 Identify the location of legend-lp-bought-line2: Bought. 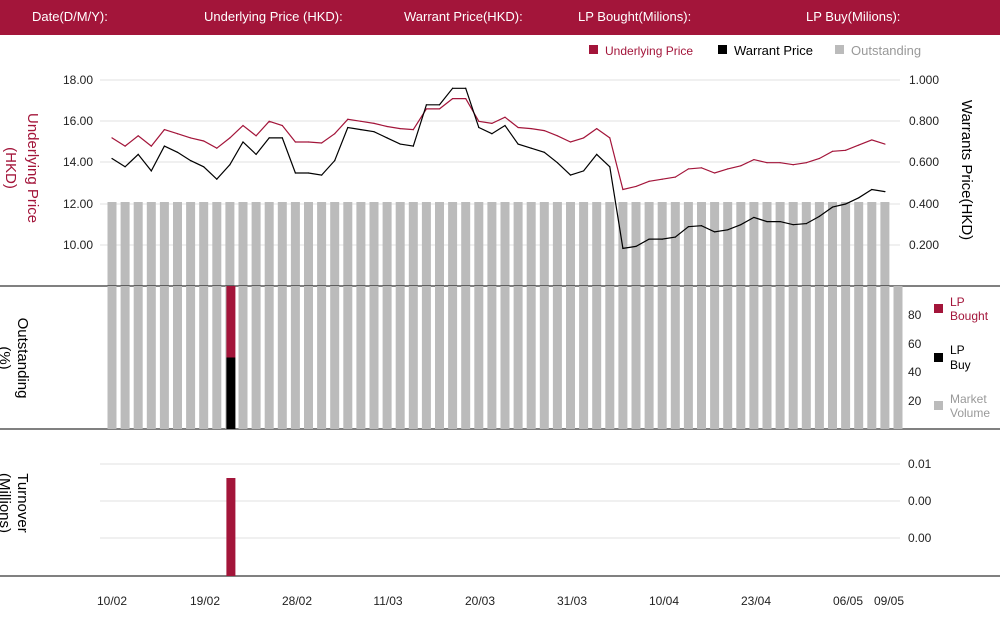
(969, 316).